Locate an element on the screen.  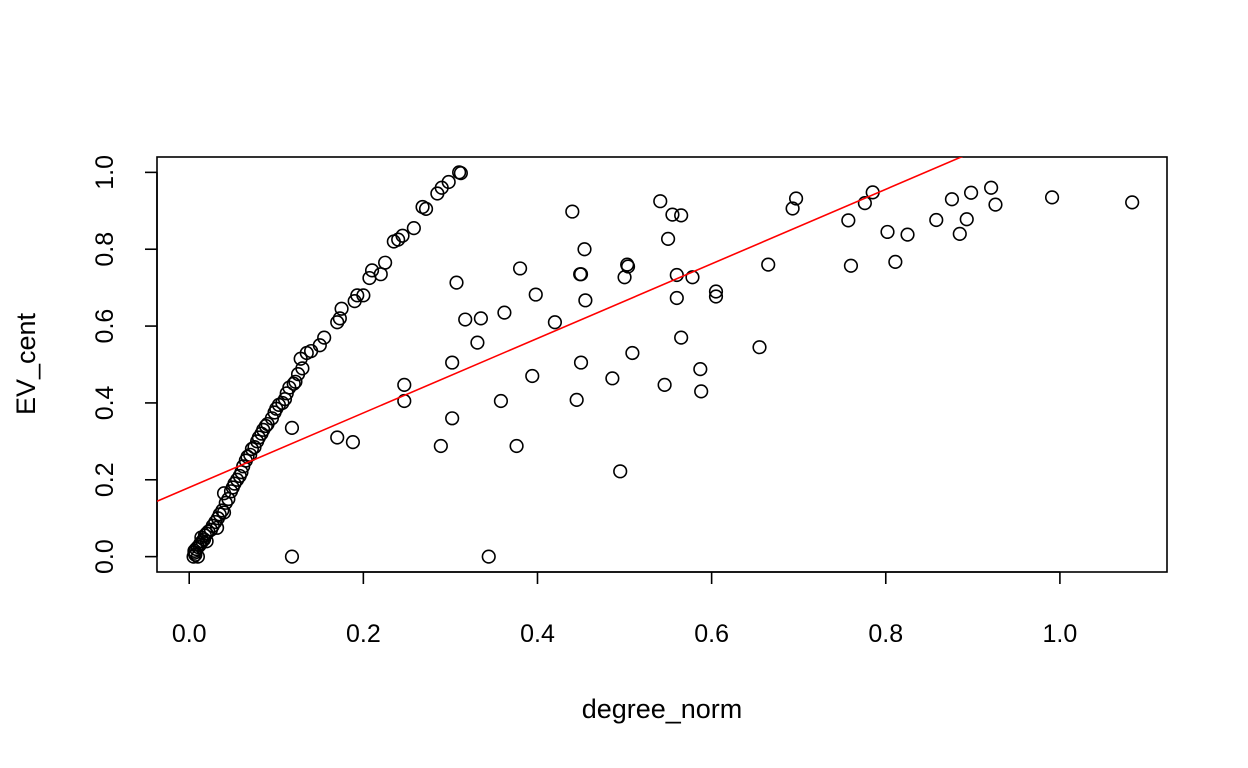
y-tick-label: 0.2 is located at coordinates (105, 479).